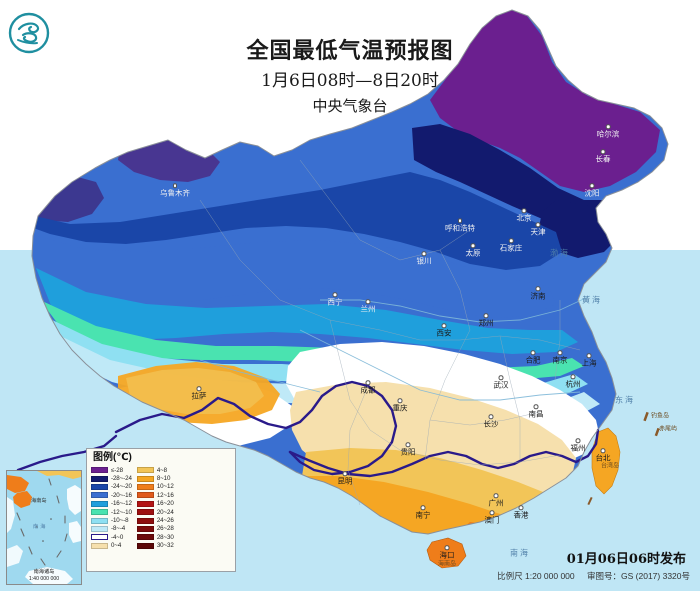 This screenshot has height=591, width=700. I want to click on legend-row: -4~0, so click(111, 537).